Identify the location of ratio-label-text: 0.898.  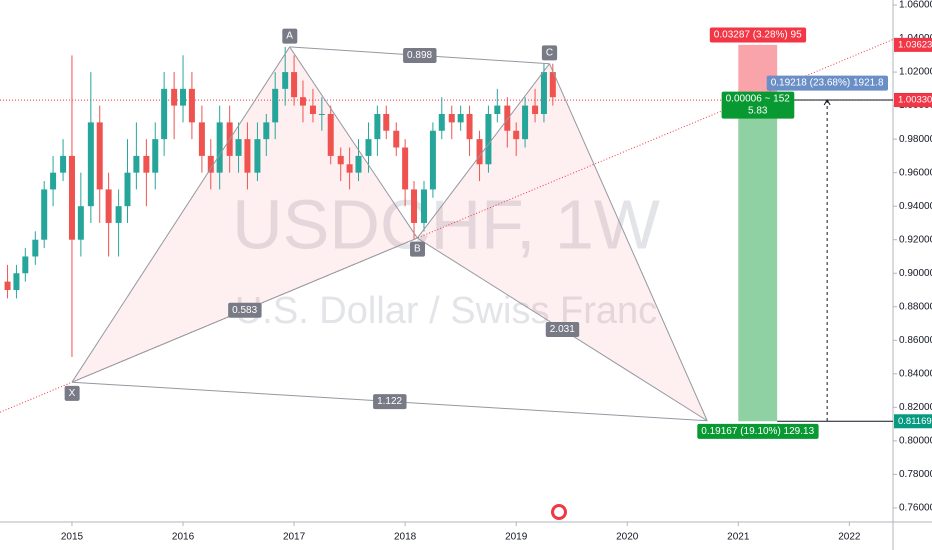
(419, 55).